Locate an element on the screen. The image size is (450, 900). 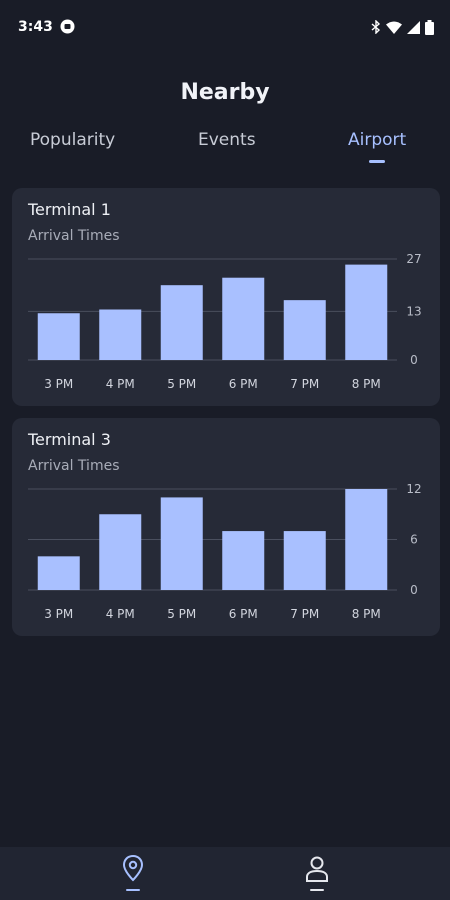
y-tick-label: 27 is located at coordinates (413, 259).